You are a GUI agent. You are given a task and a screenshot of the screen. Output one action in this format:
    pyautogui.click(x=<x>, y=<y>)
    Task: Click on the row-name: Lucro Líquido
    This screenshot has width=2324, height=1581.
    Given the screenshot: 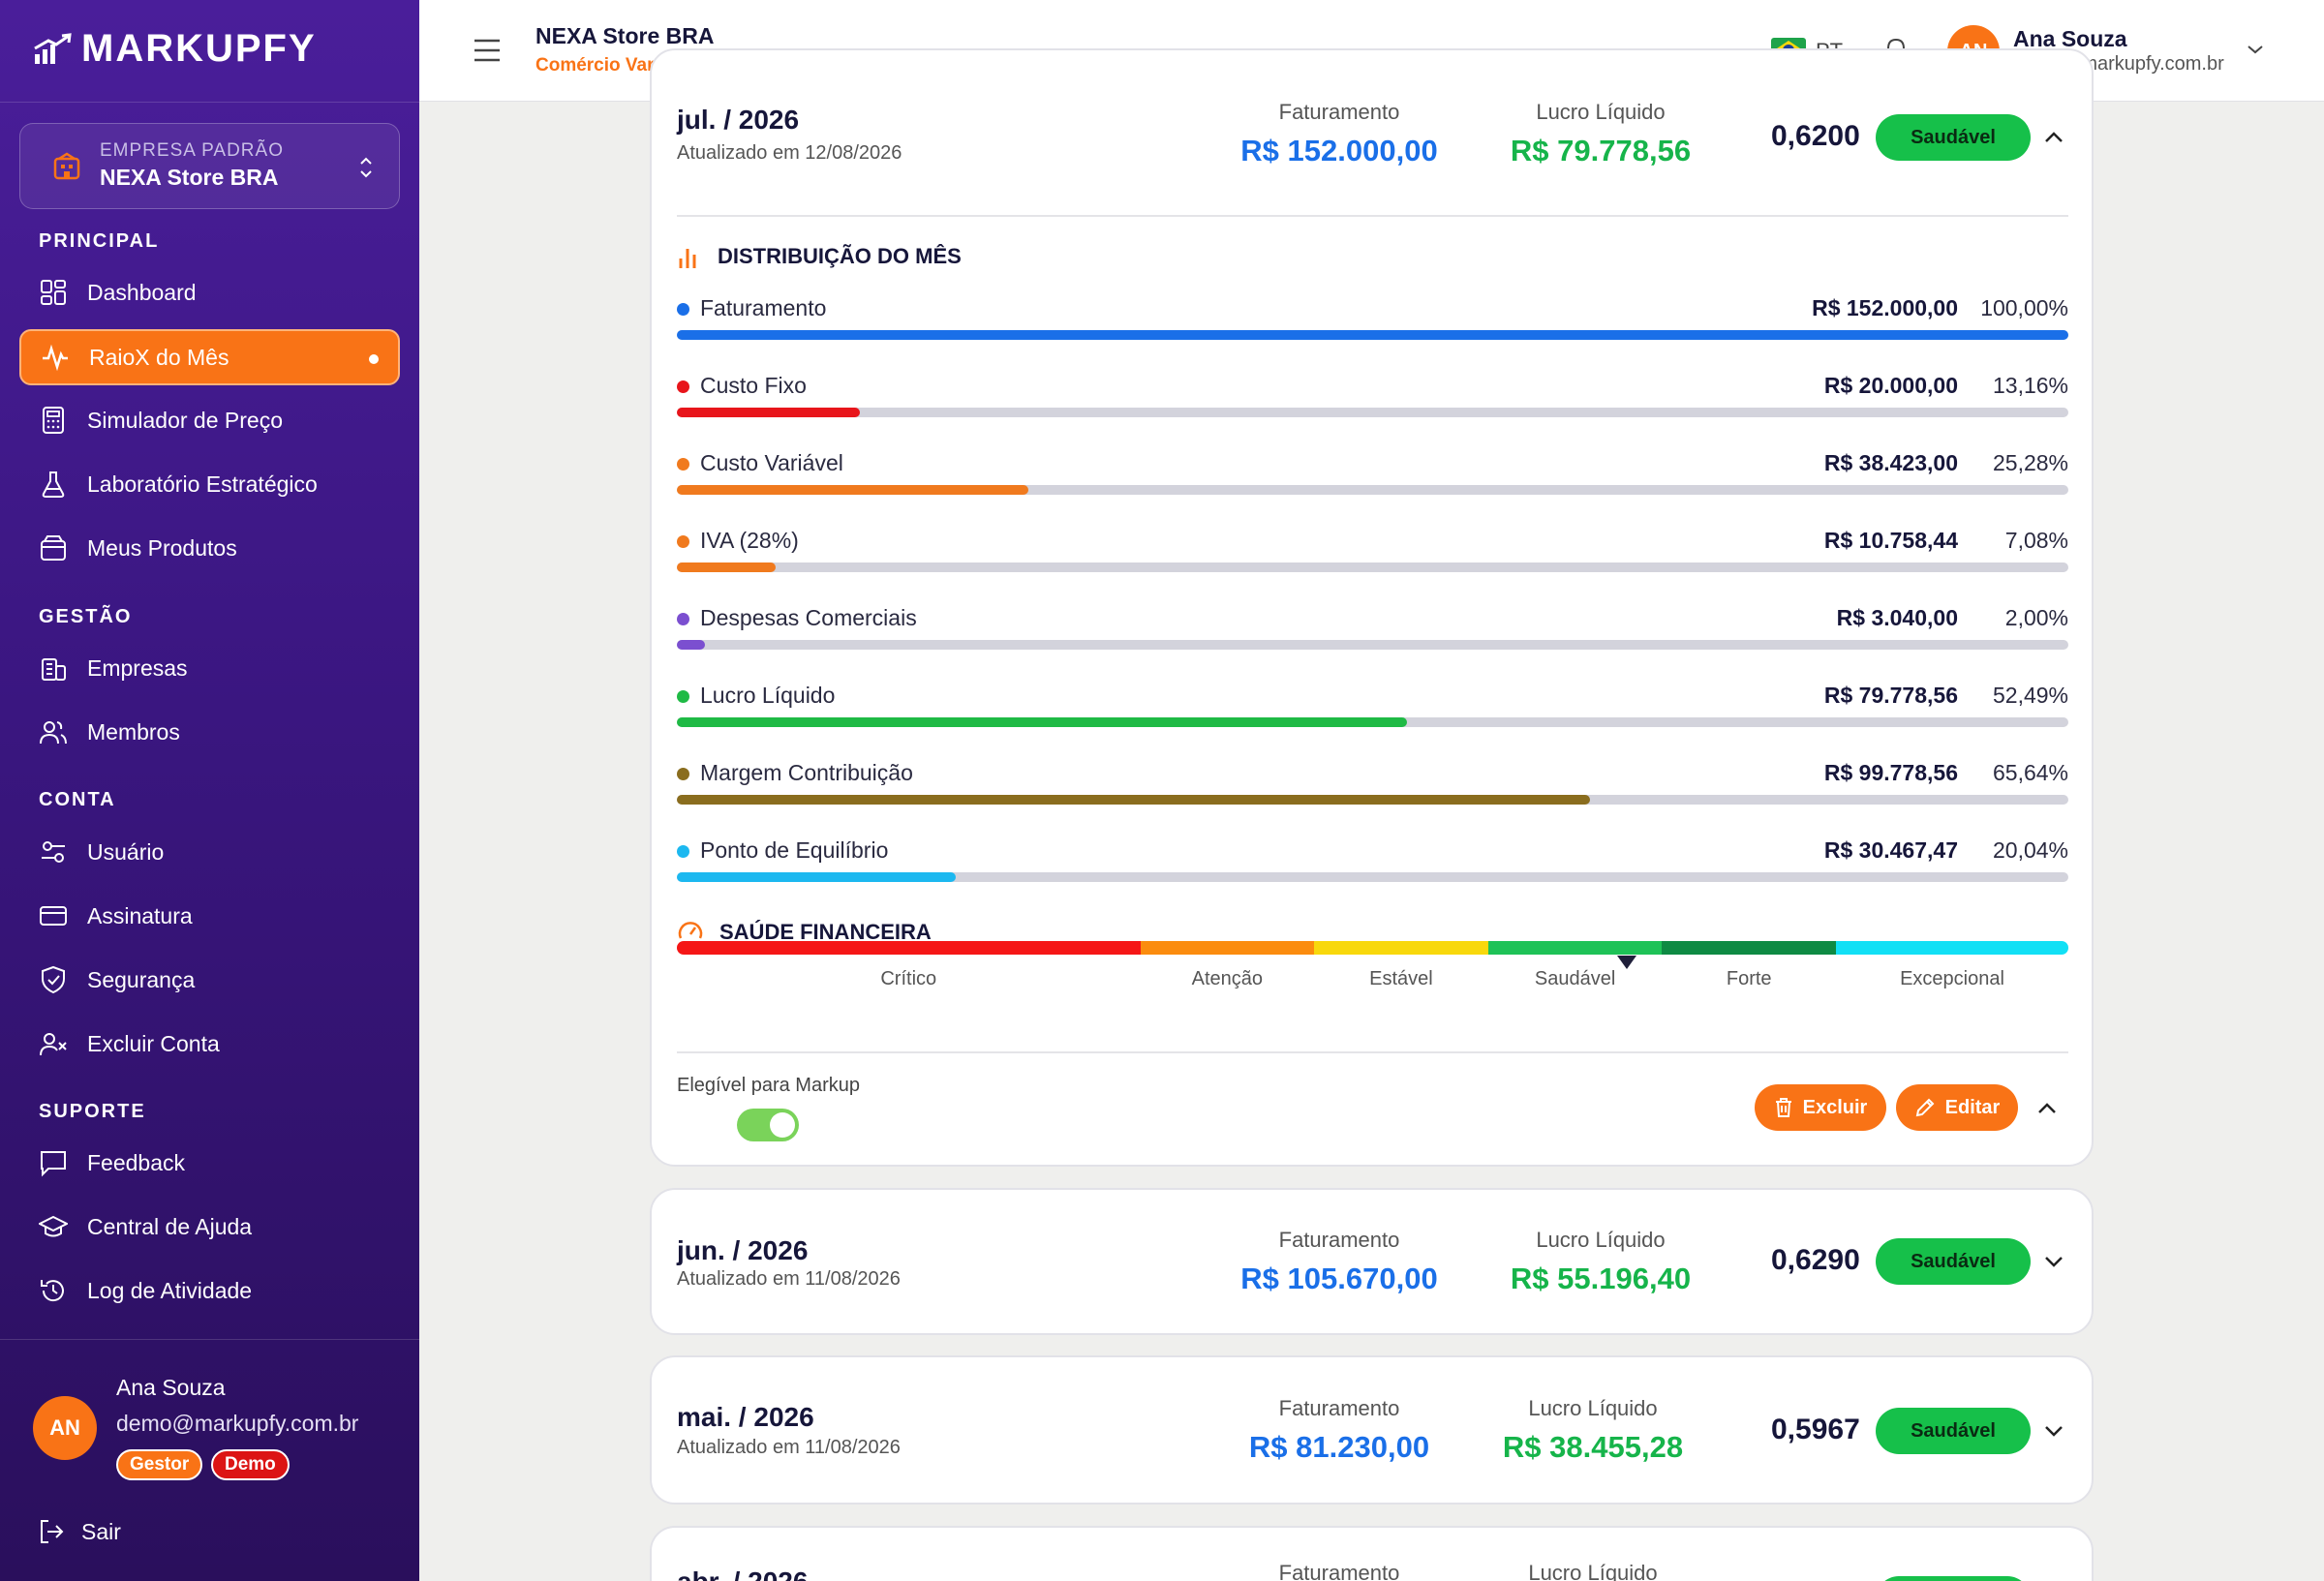 What is the action you would take?
    pyautogui.click(x=768, y=695)
    